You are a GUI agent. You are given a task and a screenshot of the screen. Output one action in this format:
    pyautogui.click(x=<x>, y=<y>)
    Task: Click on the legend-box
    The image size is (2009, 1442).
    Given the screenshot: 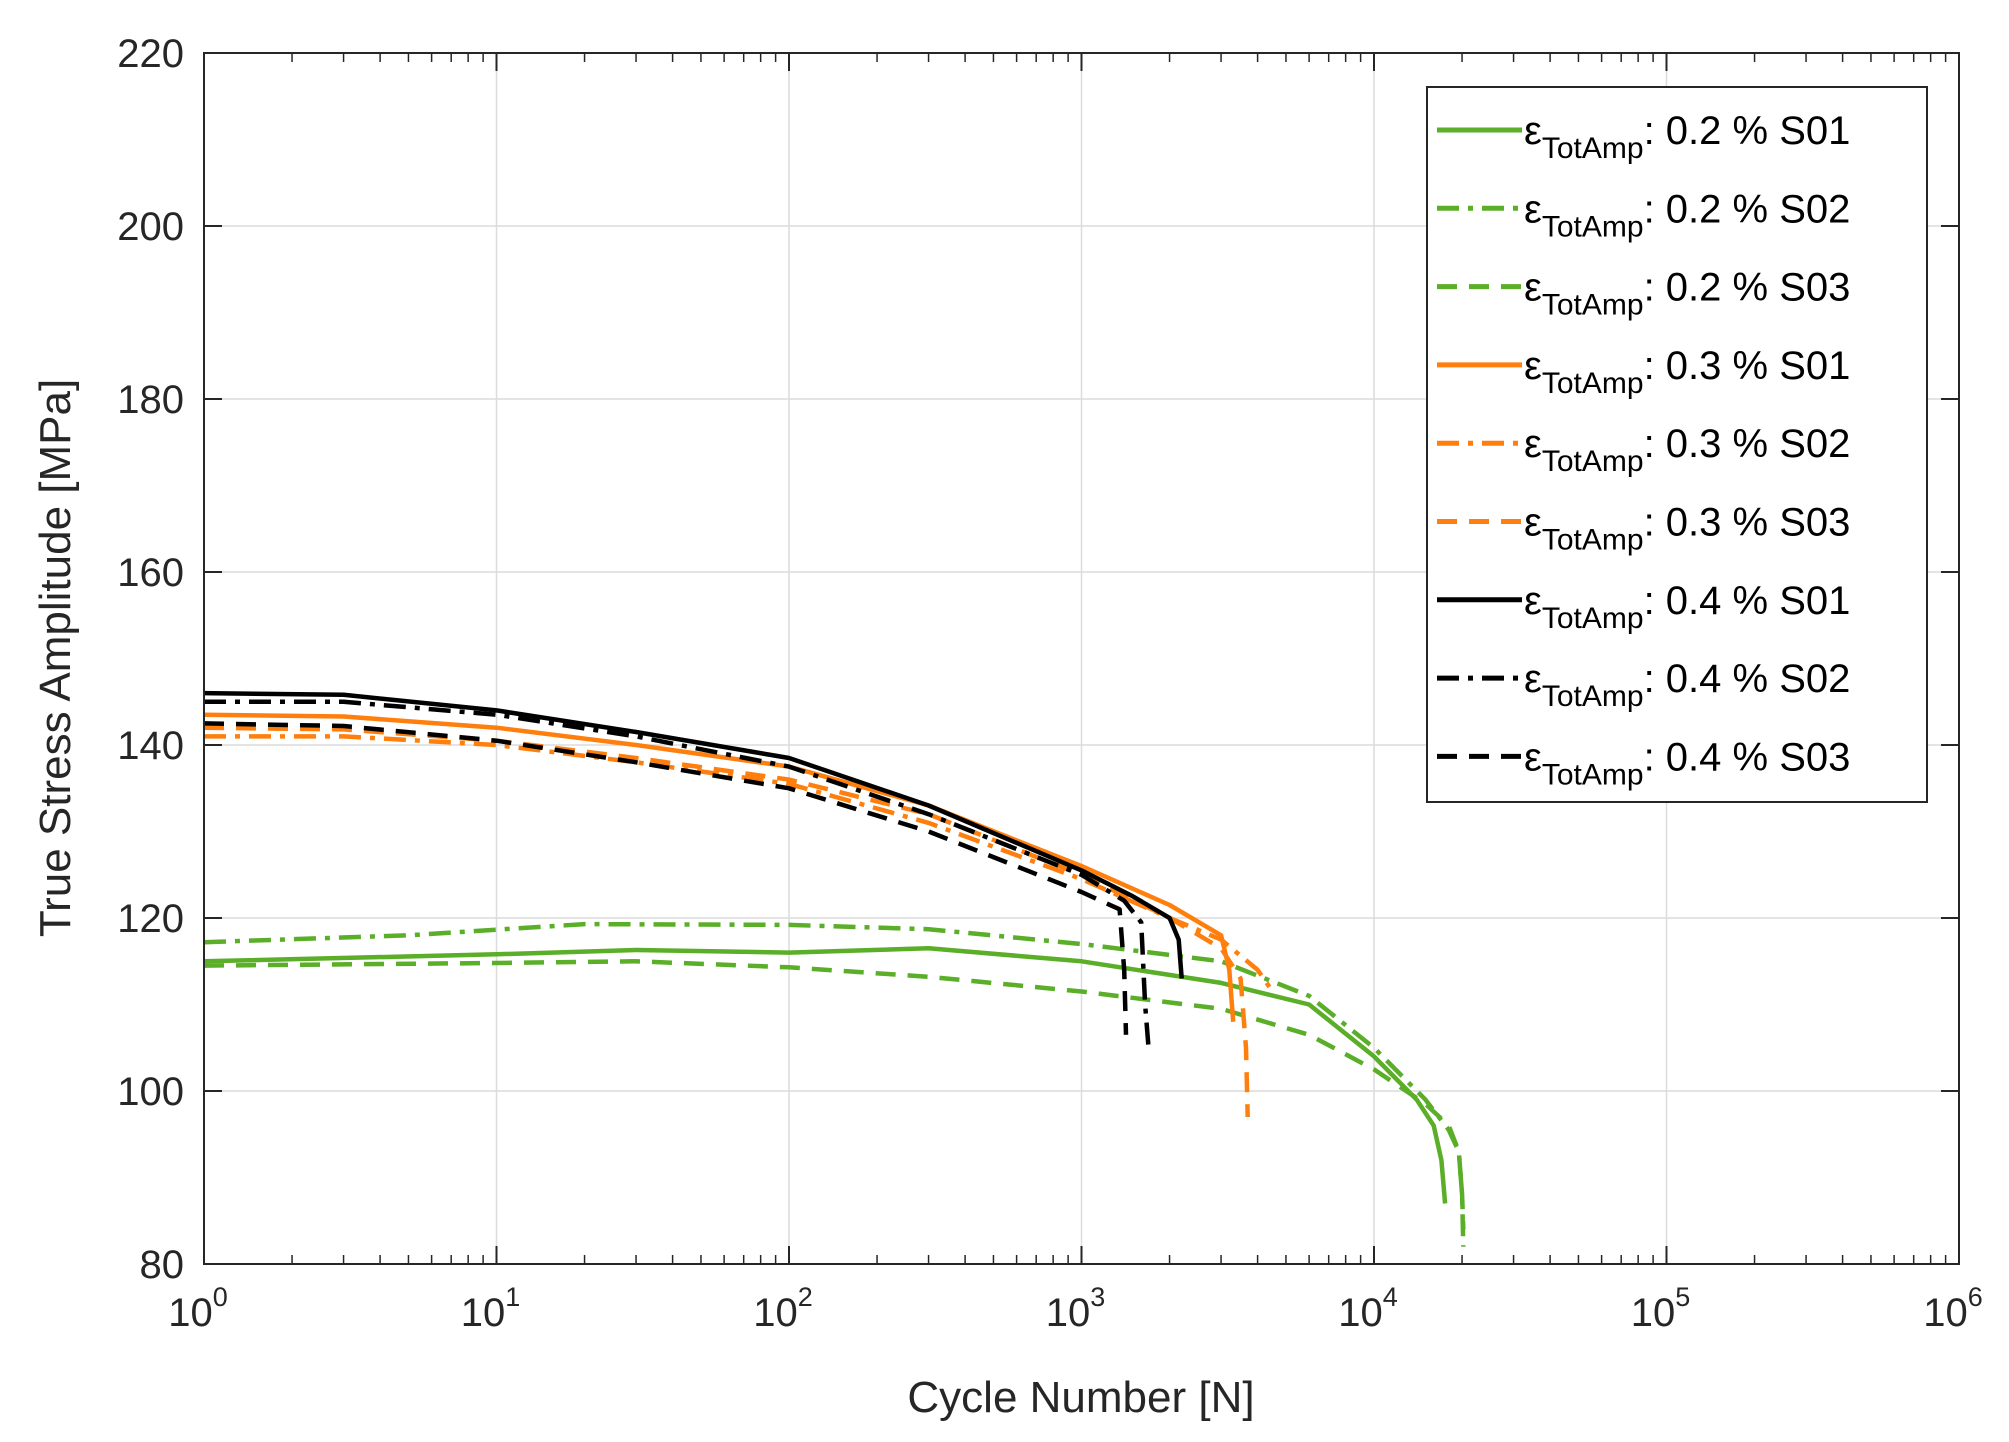 What is the action you would take?
    pyautogui.click(x=1677, y=444)
    